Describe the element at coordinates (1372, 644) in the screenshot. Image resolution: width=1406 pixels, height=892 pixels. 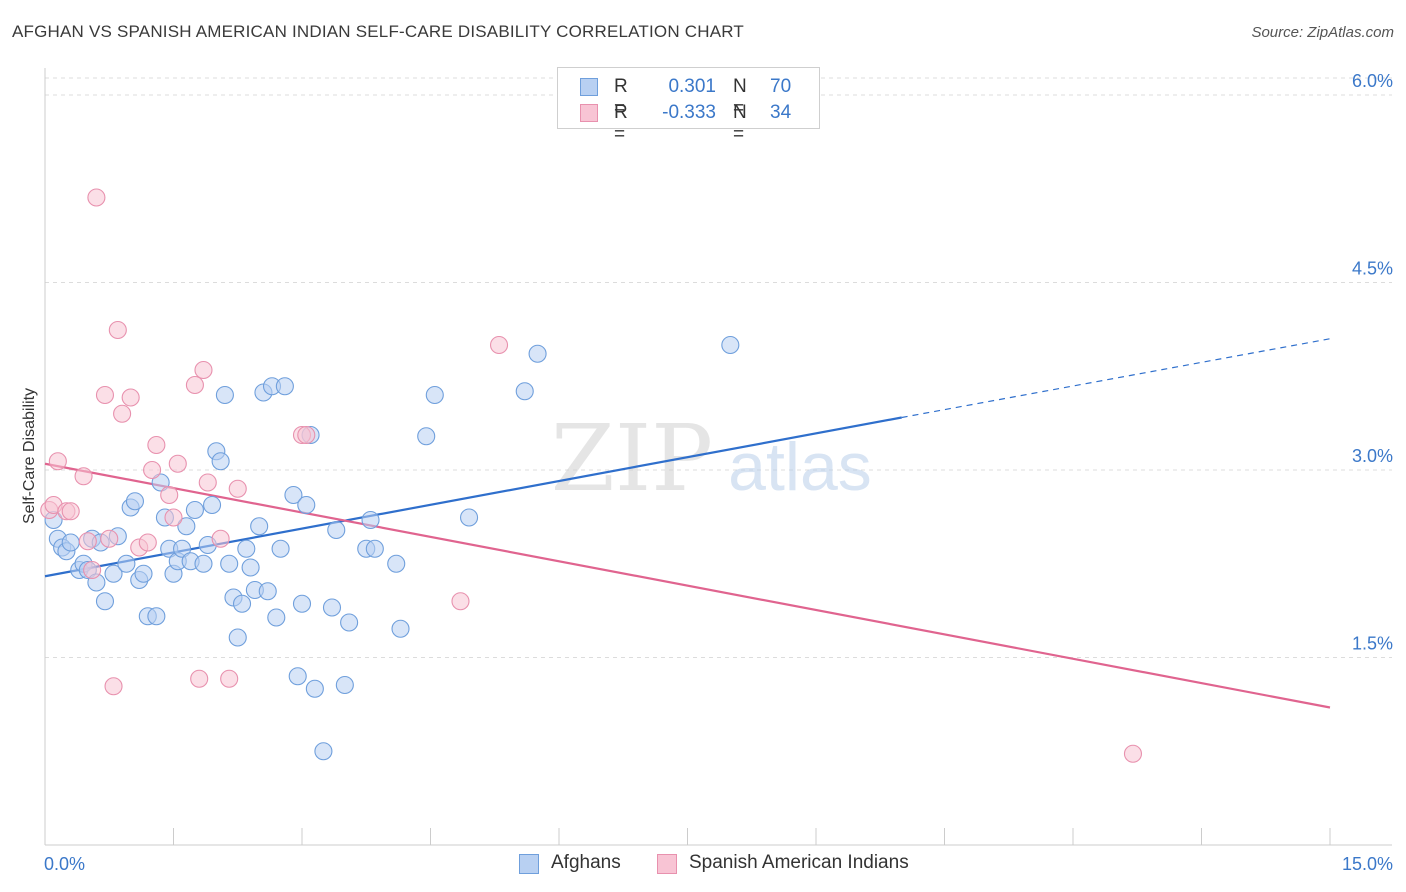
I see `y-tick-label: 1.5%` at that location.